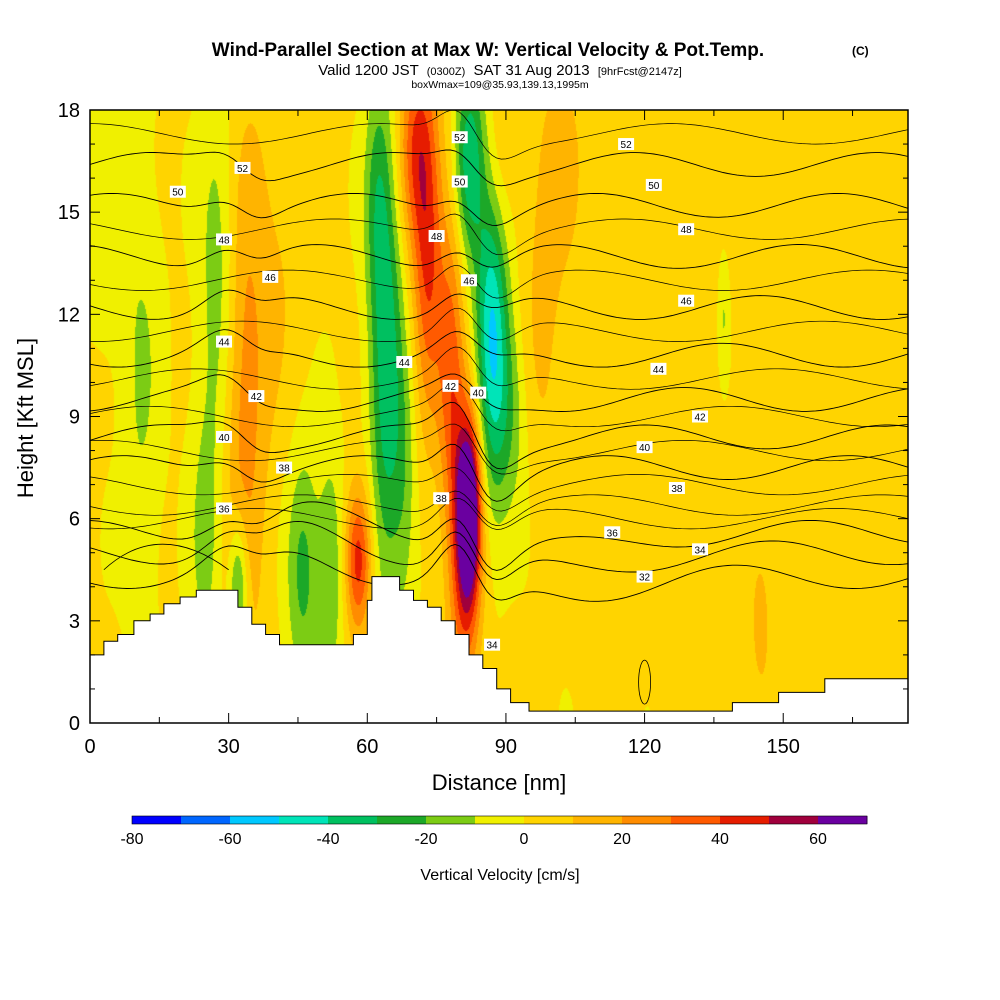 The height and width of the screenshot is (1000, 1000). I want to click on y-tick-label: 15, so click(69, 213).